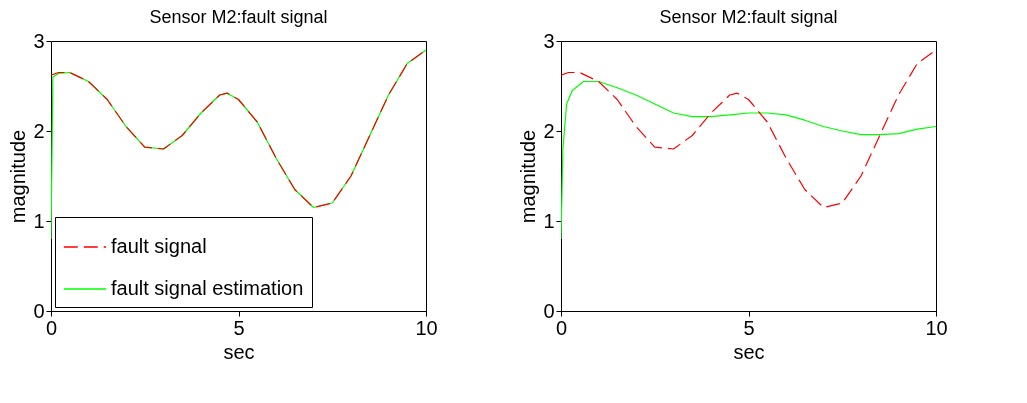 This screenshot has width=1027, height=403. What do you see at coordinates (748, 160) in the screenshot?
I see `line-series` at bounding box center [748, 160].